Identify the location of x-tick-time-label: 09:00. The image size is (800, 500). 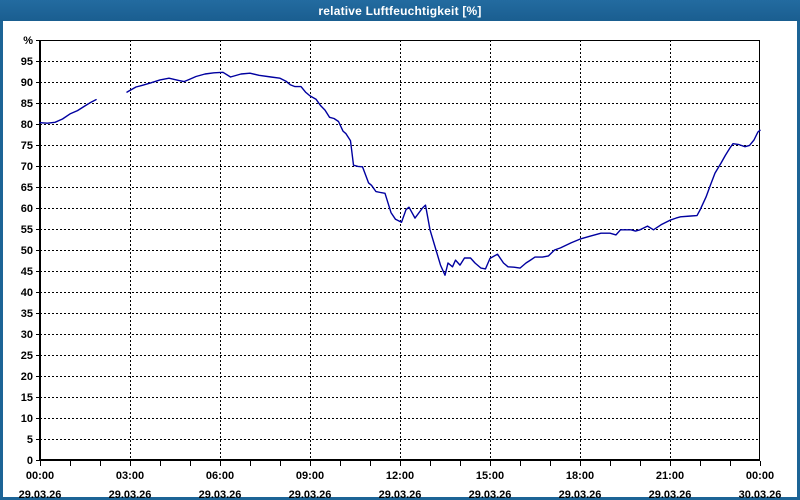
(310, 476).